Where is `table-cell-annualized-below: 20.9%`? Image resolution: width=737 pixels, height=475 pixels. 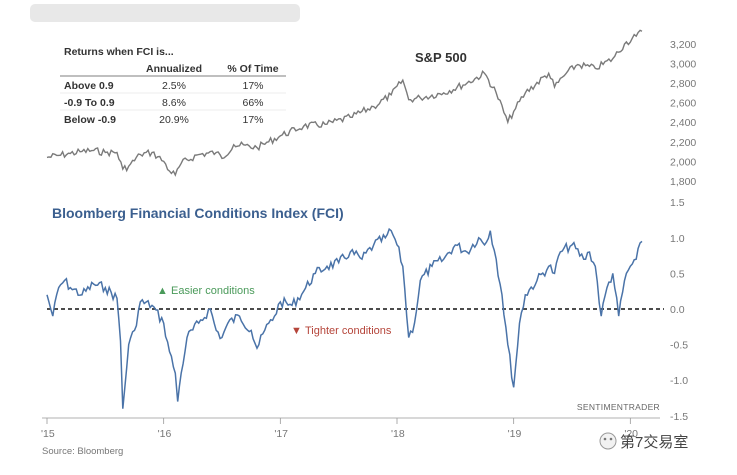
table-cell-annualized-below: 20.9% is located at coordinates (174, 120).